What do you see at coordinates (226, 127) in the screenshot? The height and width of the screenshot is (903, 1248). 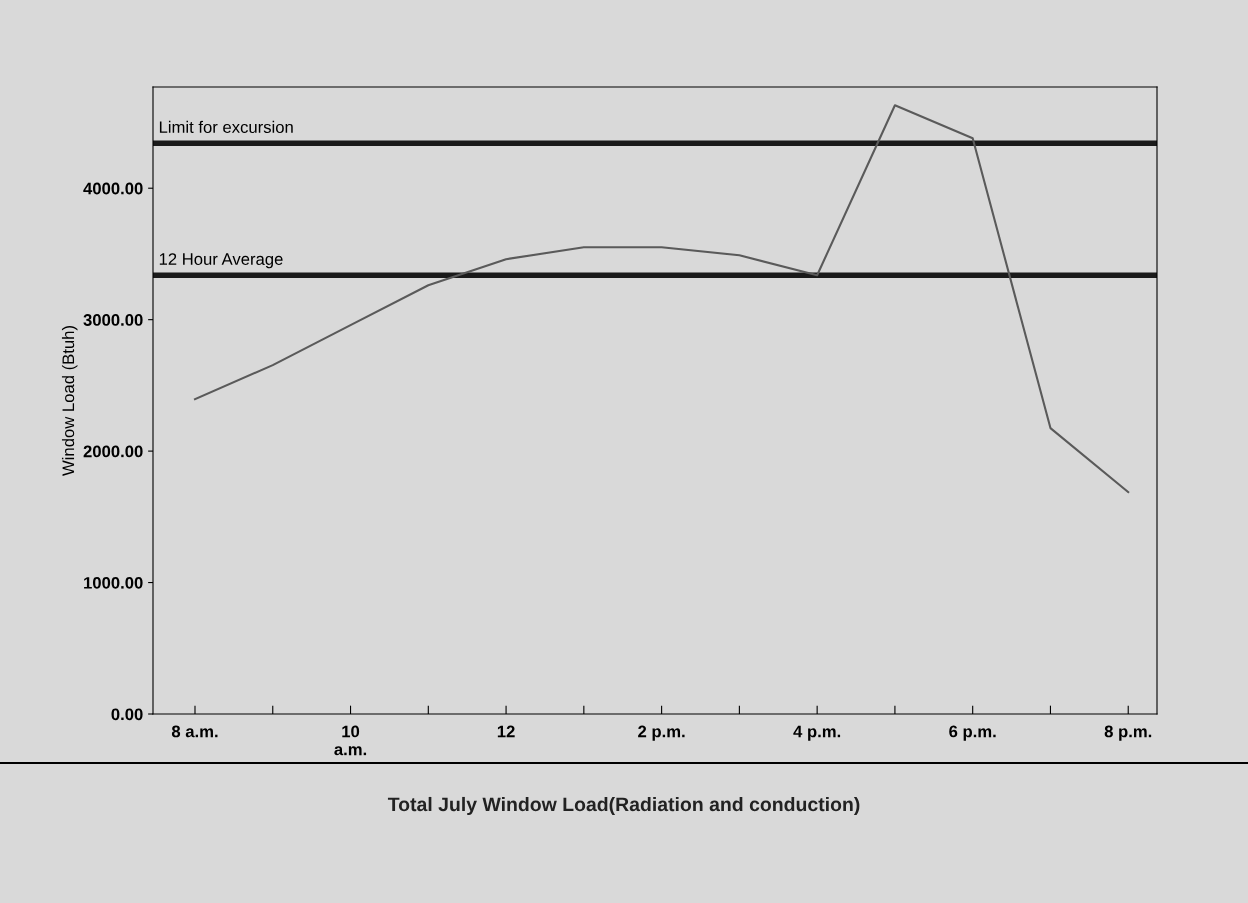 I see `ref-line-label: Limit for excursion` at bounding box center [226, 127].